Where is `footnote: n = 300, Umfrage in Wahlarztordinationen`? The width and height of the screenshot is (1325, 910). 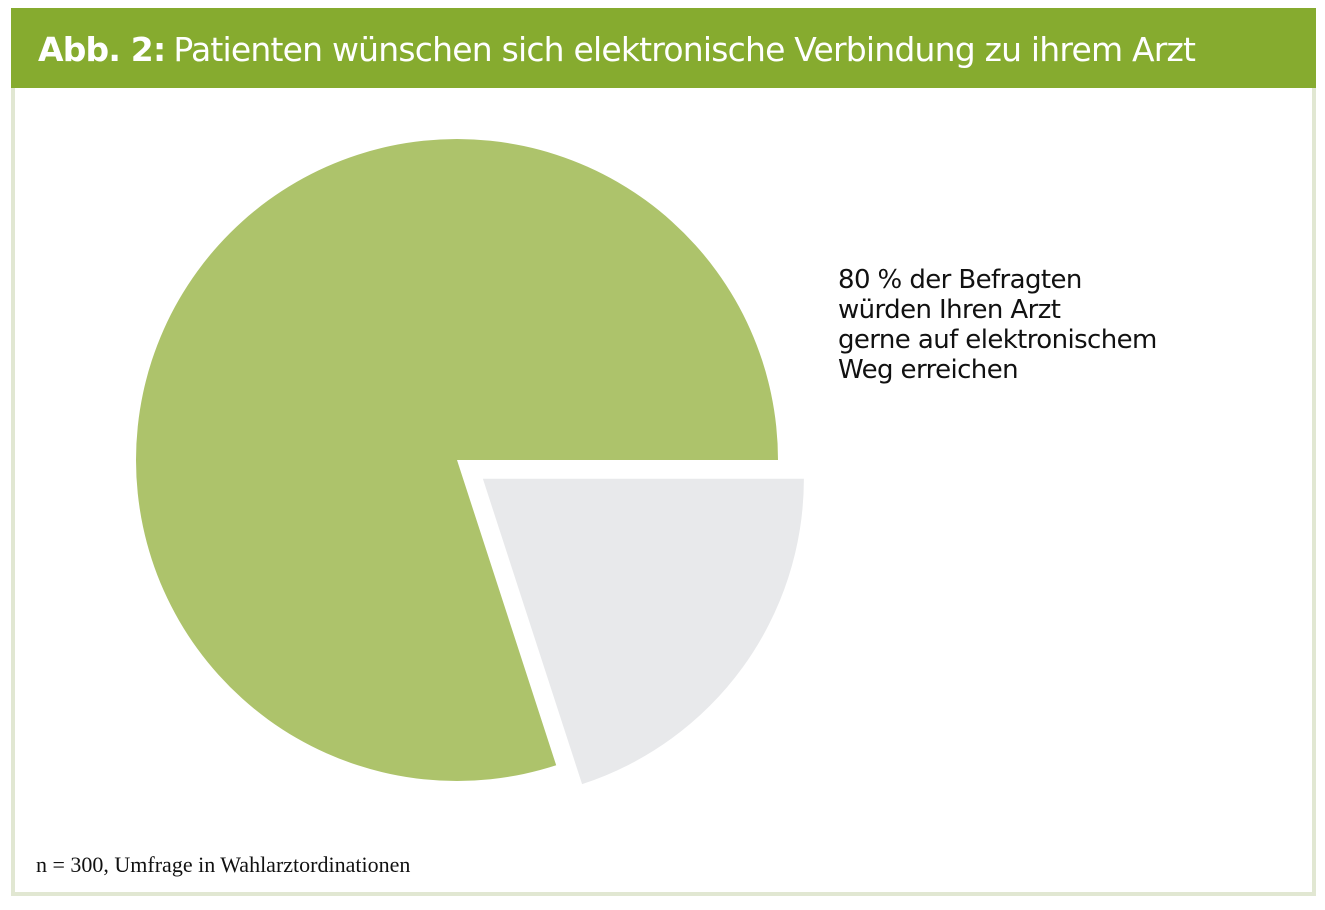
footnote: n = 300, Umfrage in Wahlarztordinationen is located at coordinates (223, 864).